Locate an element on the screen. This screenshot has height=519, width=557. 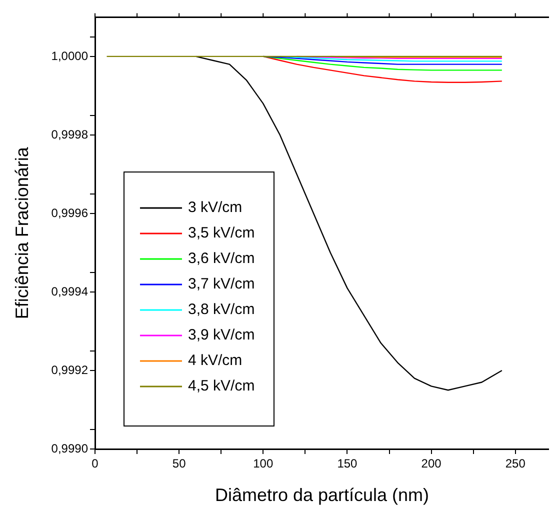
legend-label: 4,5 kV/cm is located at coordinates (221, 386).